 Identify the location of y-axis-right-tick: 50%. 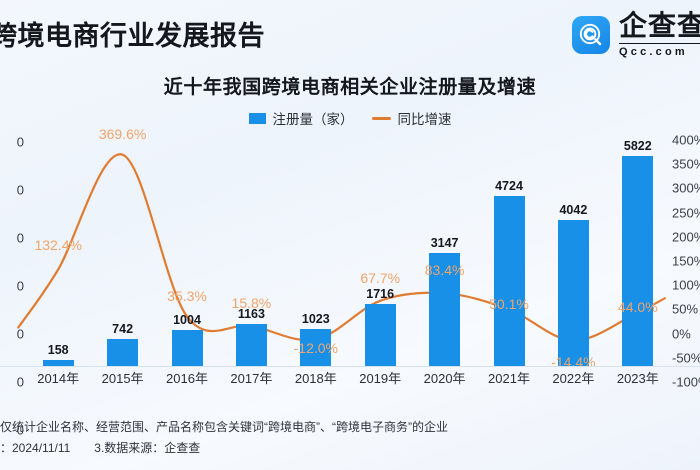
(685, 309).